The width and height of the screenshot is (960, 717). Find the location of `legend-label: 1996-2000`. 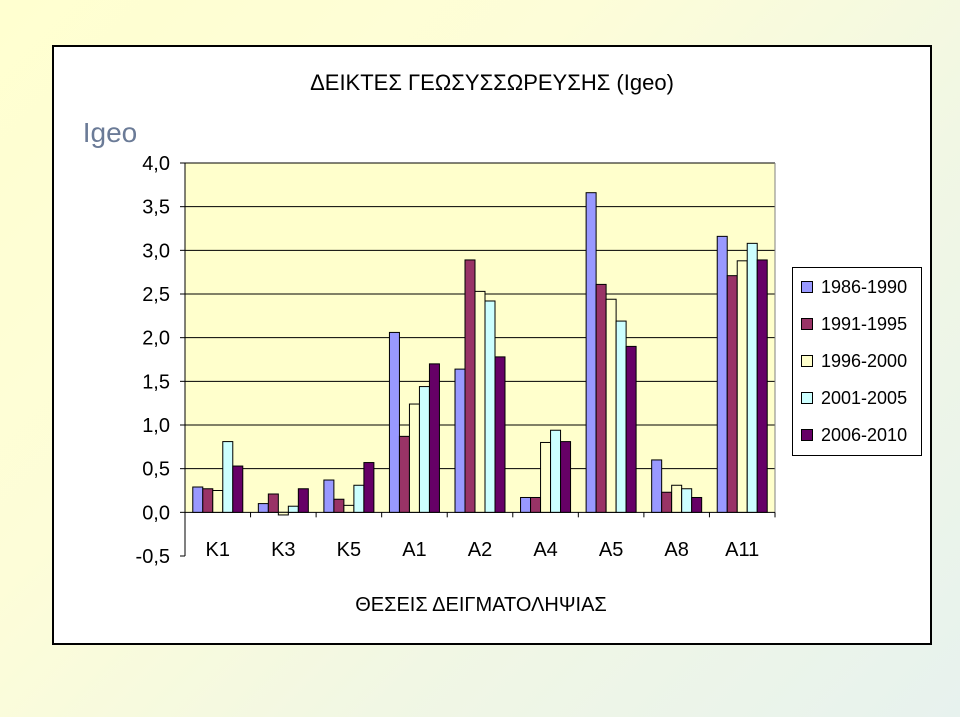

legend-label: 1996-2000 is located at coordinates (864, 360).